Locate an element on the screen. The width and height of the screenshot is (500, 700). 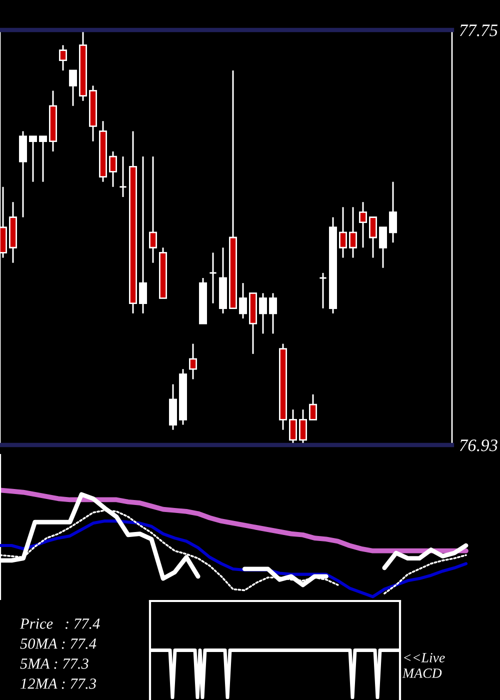
y-tick-label: 76.93 is located at coordinates (479, 446).